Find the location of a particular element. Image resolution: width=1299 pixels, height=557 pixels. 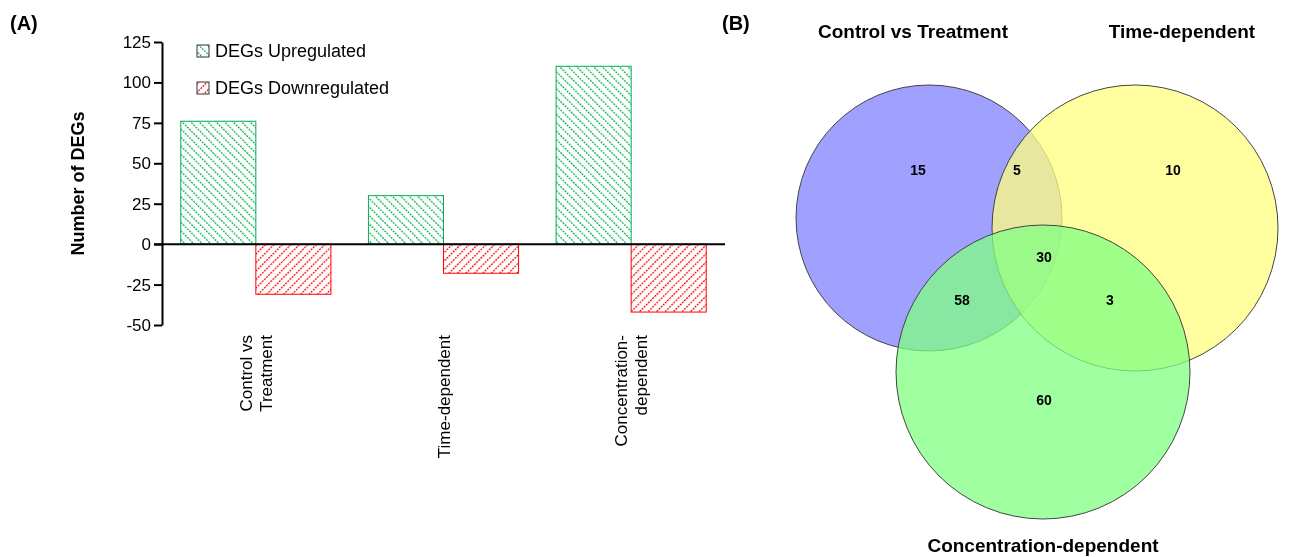

text: Concentration-dependent is located at coordinates (1043, 545).